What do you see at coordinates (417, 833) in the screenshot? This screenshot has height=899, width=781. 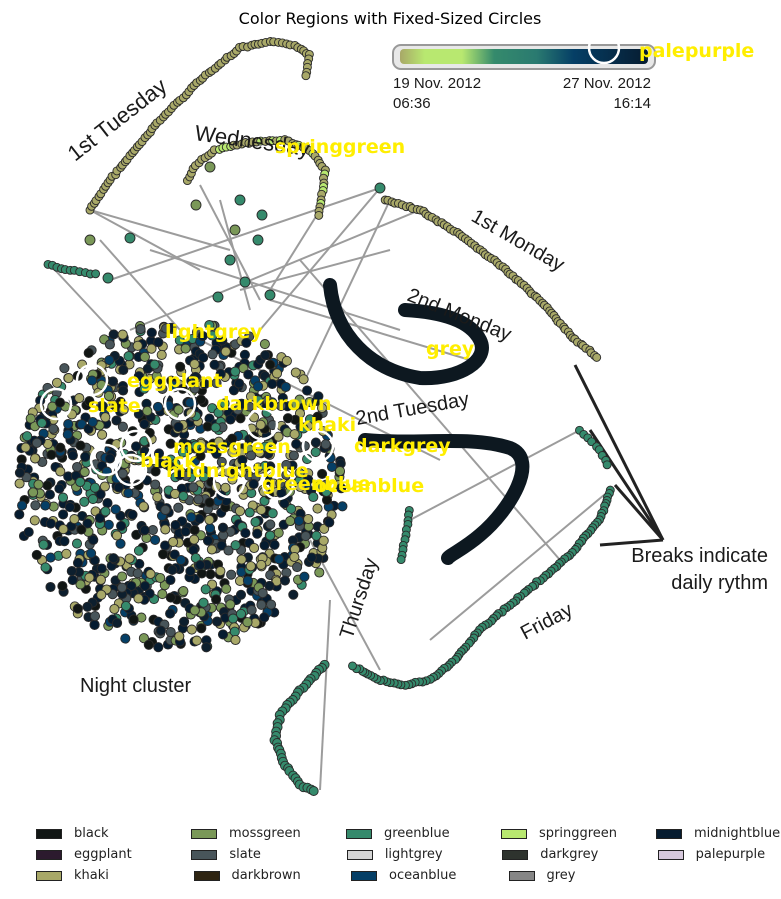 I see `legend-label: greenblue` at bounding box center [417, 833].